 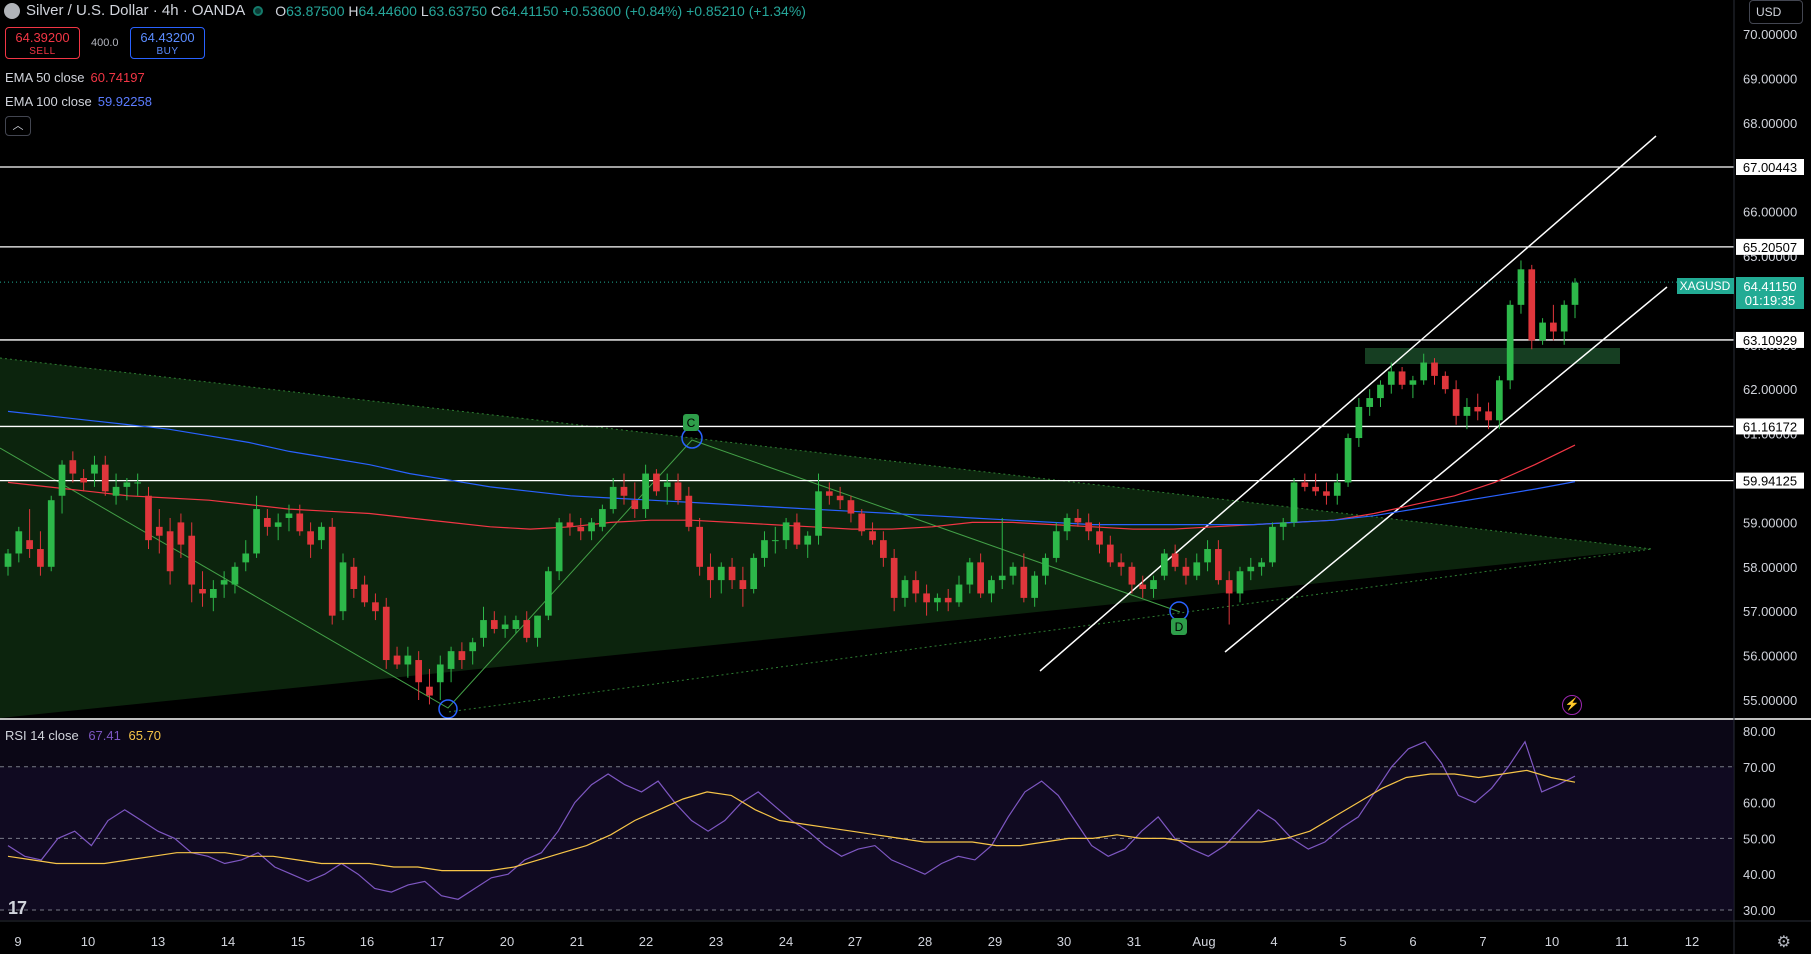 What do you see at coordinates (1770, 212) in the screenshot?
I see `price-axis-label: 66.00000` at bounding box center [1770, 212].